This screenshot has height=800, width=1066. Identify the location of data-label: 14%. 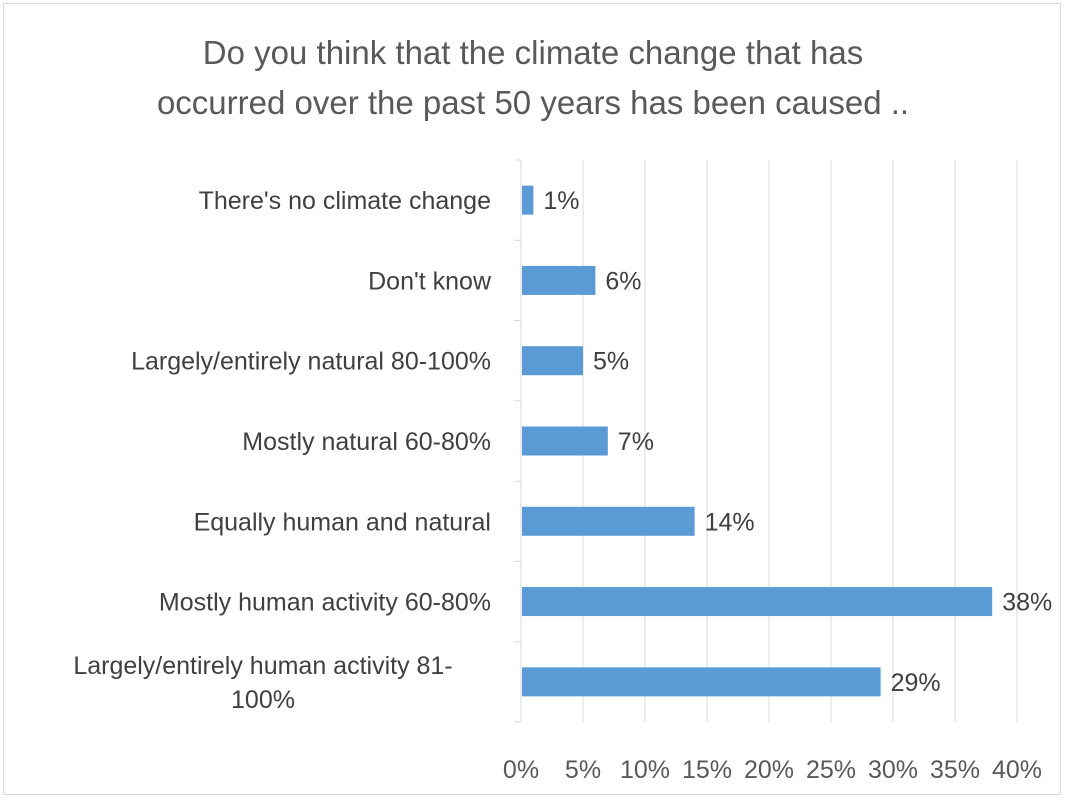
(730, 522).